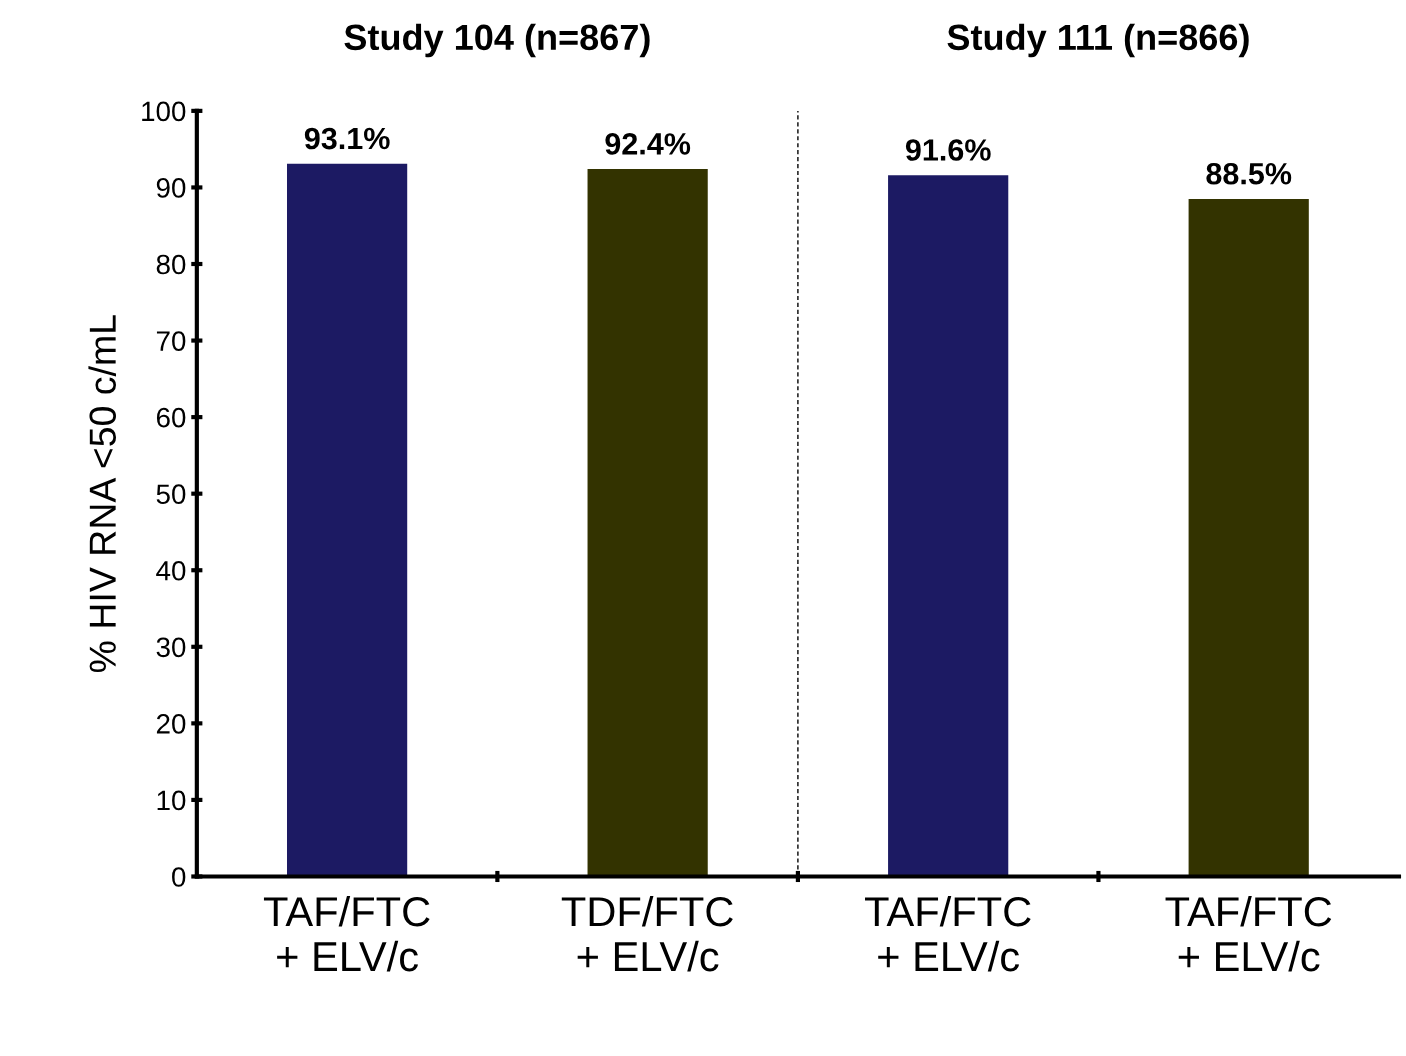  Describe the element at coordinates (171, 724) in the screenshot. I see `y-tick-label: 20` at that location.